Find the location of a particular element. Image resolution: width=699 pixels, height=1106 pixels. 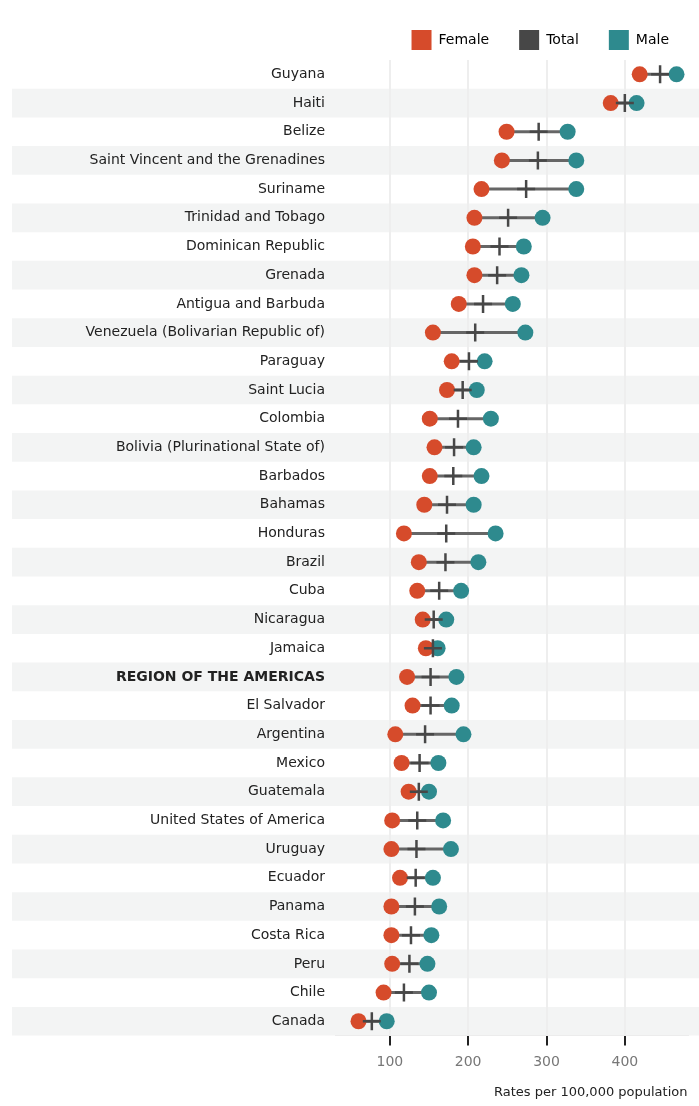

x-tick-label: 100 is located at coordinates (390, 1060).